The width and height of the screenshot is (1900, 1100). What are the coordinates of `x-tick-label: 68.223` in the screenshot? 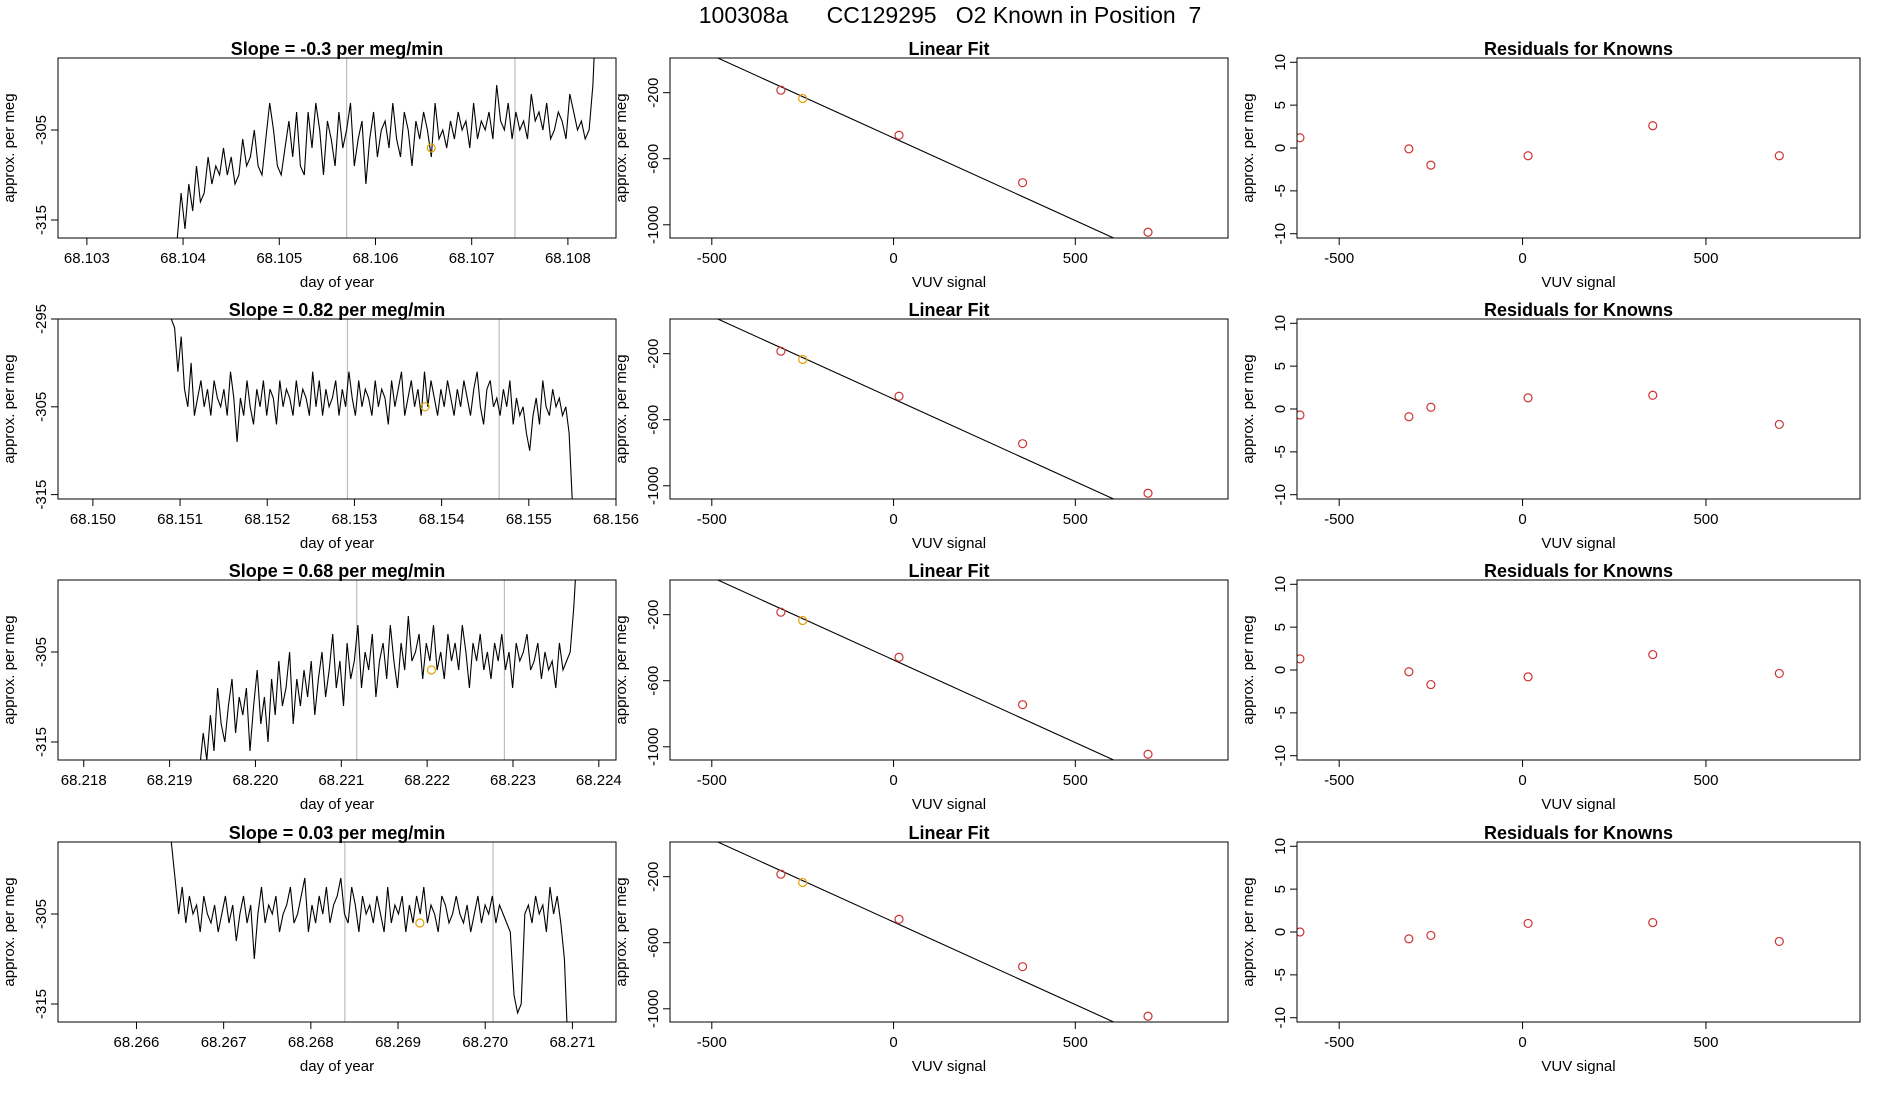 It's located at (513, 780).